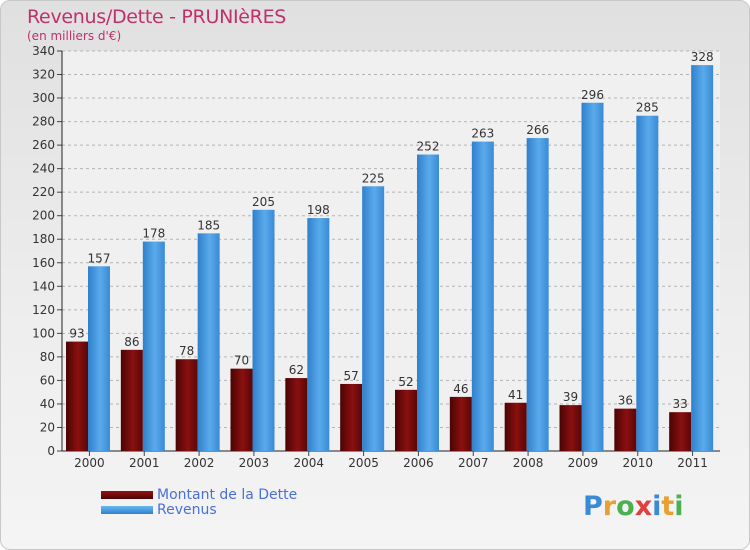 The image size is (750, 550). Describe the element at coordinates (127, 494) in the screenshot. I see `legend-swatch-debt` at that location.